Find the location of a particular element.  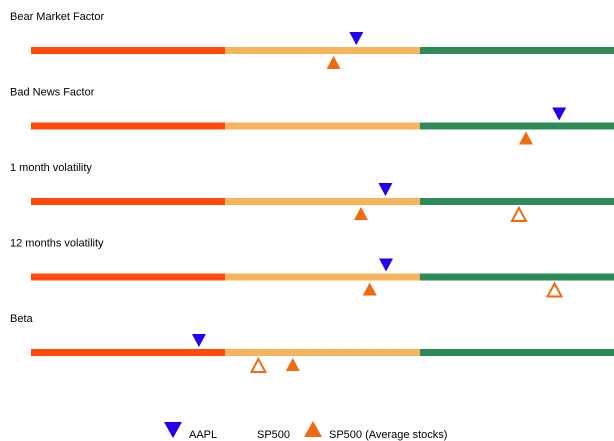

factor-row: Bad News Factor is located at coordinates (312, 116).